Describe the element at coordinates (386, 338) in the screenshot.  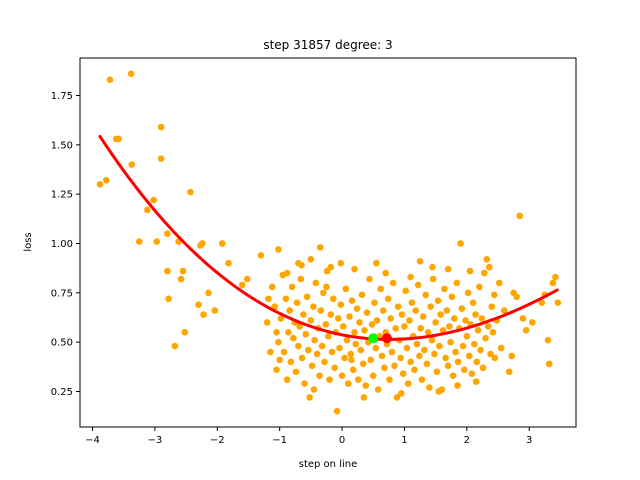
I see `fit-minimum-marker` at that location.